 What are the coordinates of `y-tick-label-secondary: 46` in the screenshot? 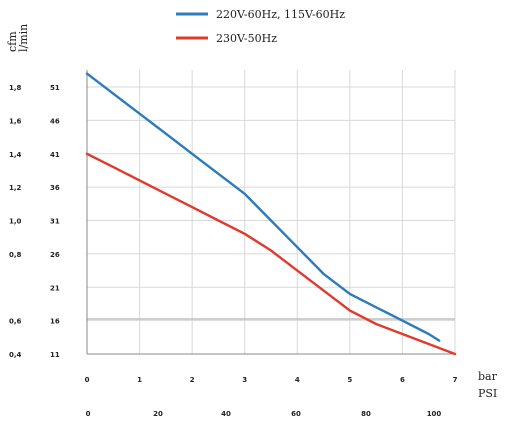 It's located at (55, 121).